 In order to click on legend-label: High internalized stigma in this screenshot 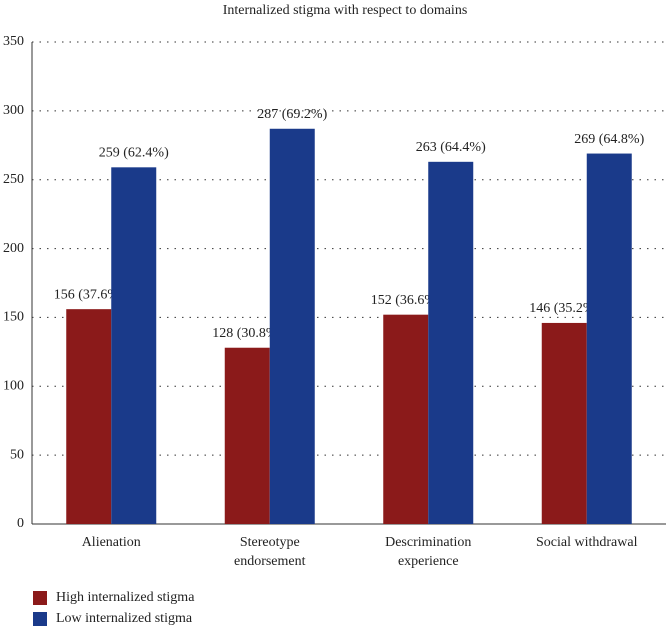, I will do `click(125, 597)`.